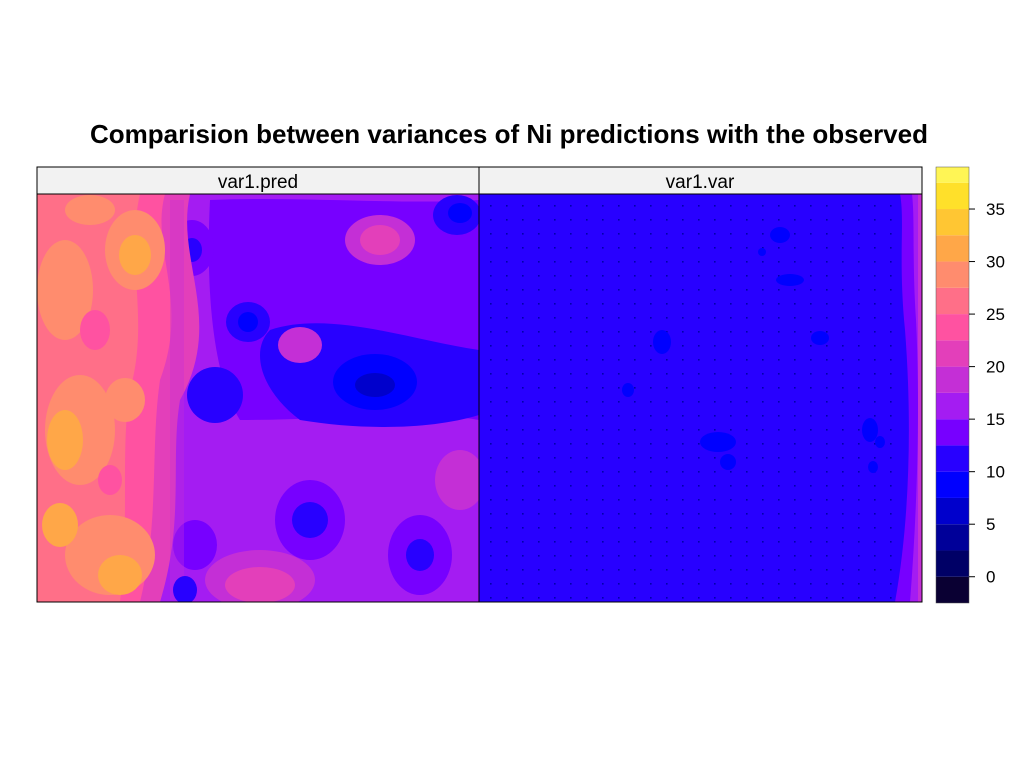 Image resolution: width=1021 pixels, height=759 pixels. I want to click on strip-var1-pred, so click(258, 180).